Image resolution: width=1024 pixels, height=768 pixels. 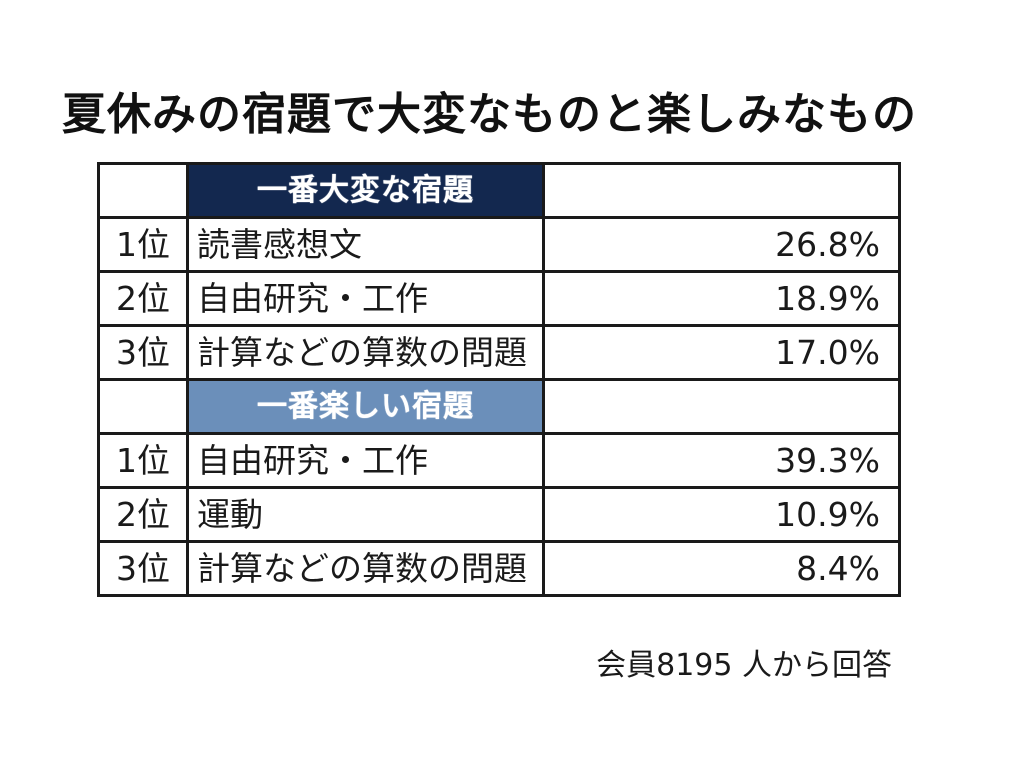 What do you see at coordinates (721, 568) in the screenshot?
I see `percent-cell: 8.4%` at bounding box center [721, 568].